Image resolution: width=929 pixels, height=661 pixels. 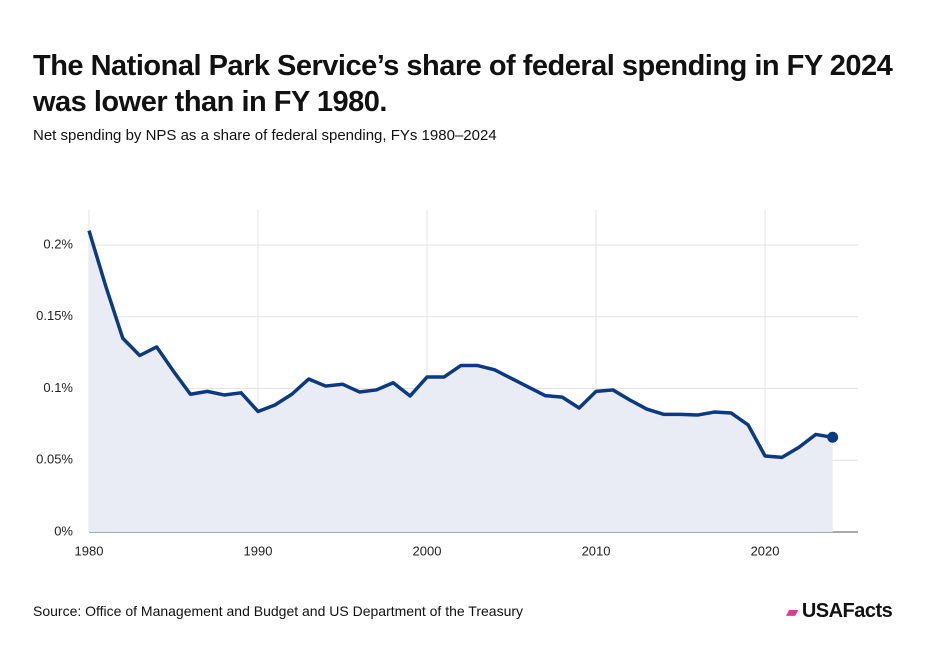 I want to click on logo-text: USAFacts, so click(x=847, y=611).